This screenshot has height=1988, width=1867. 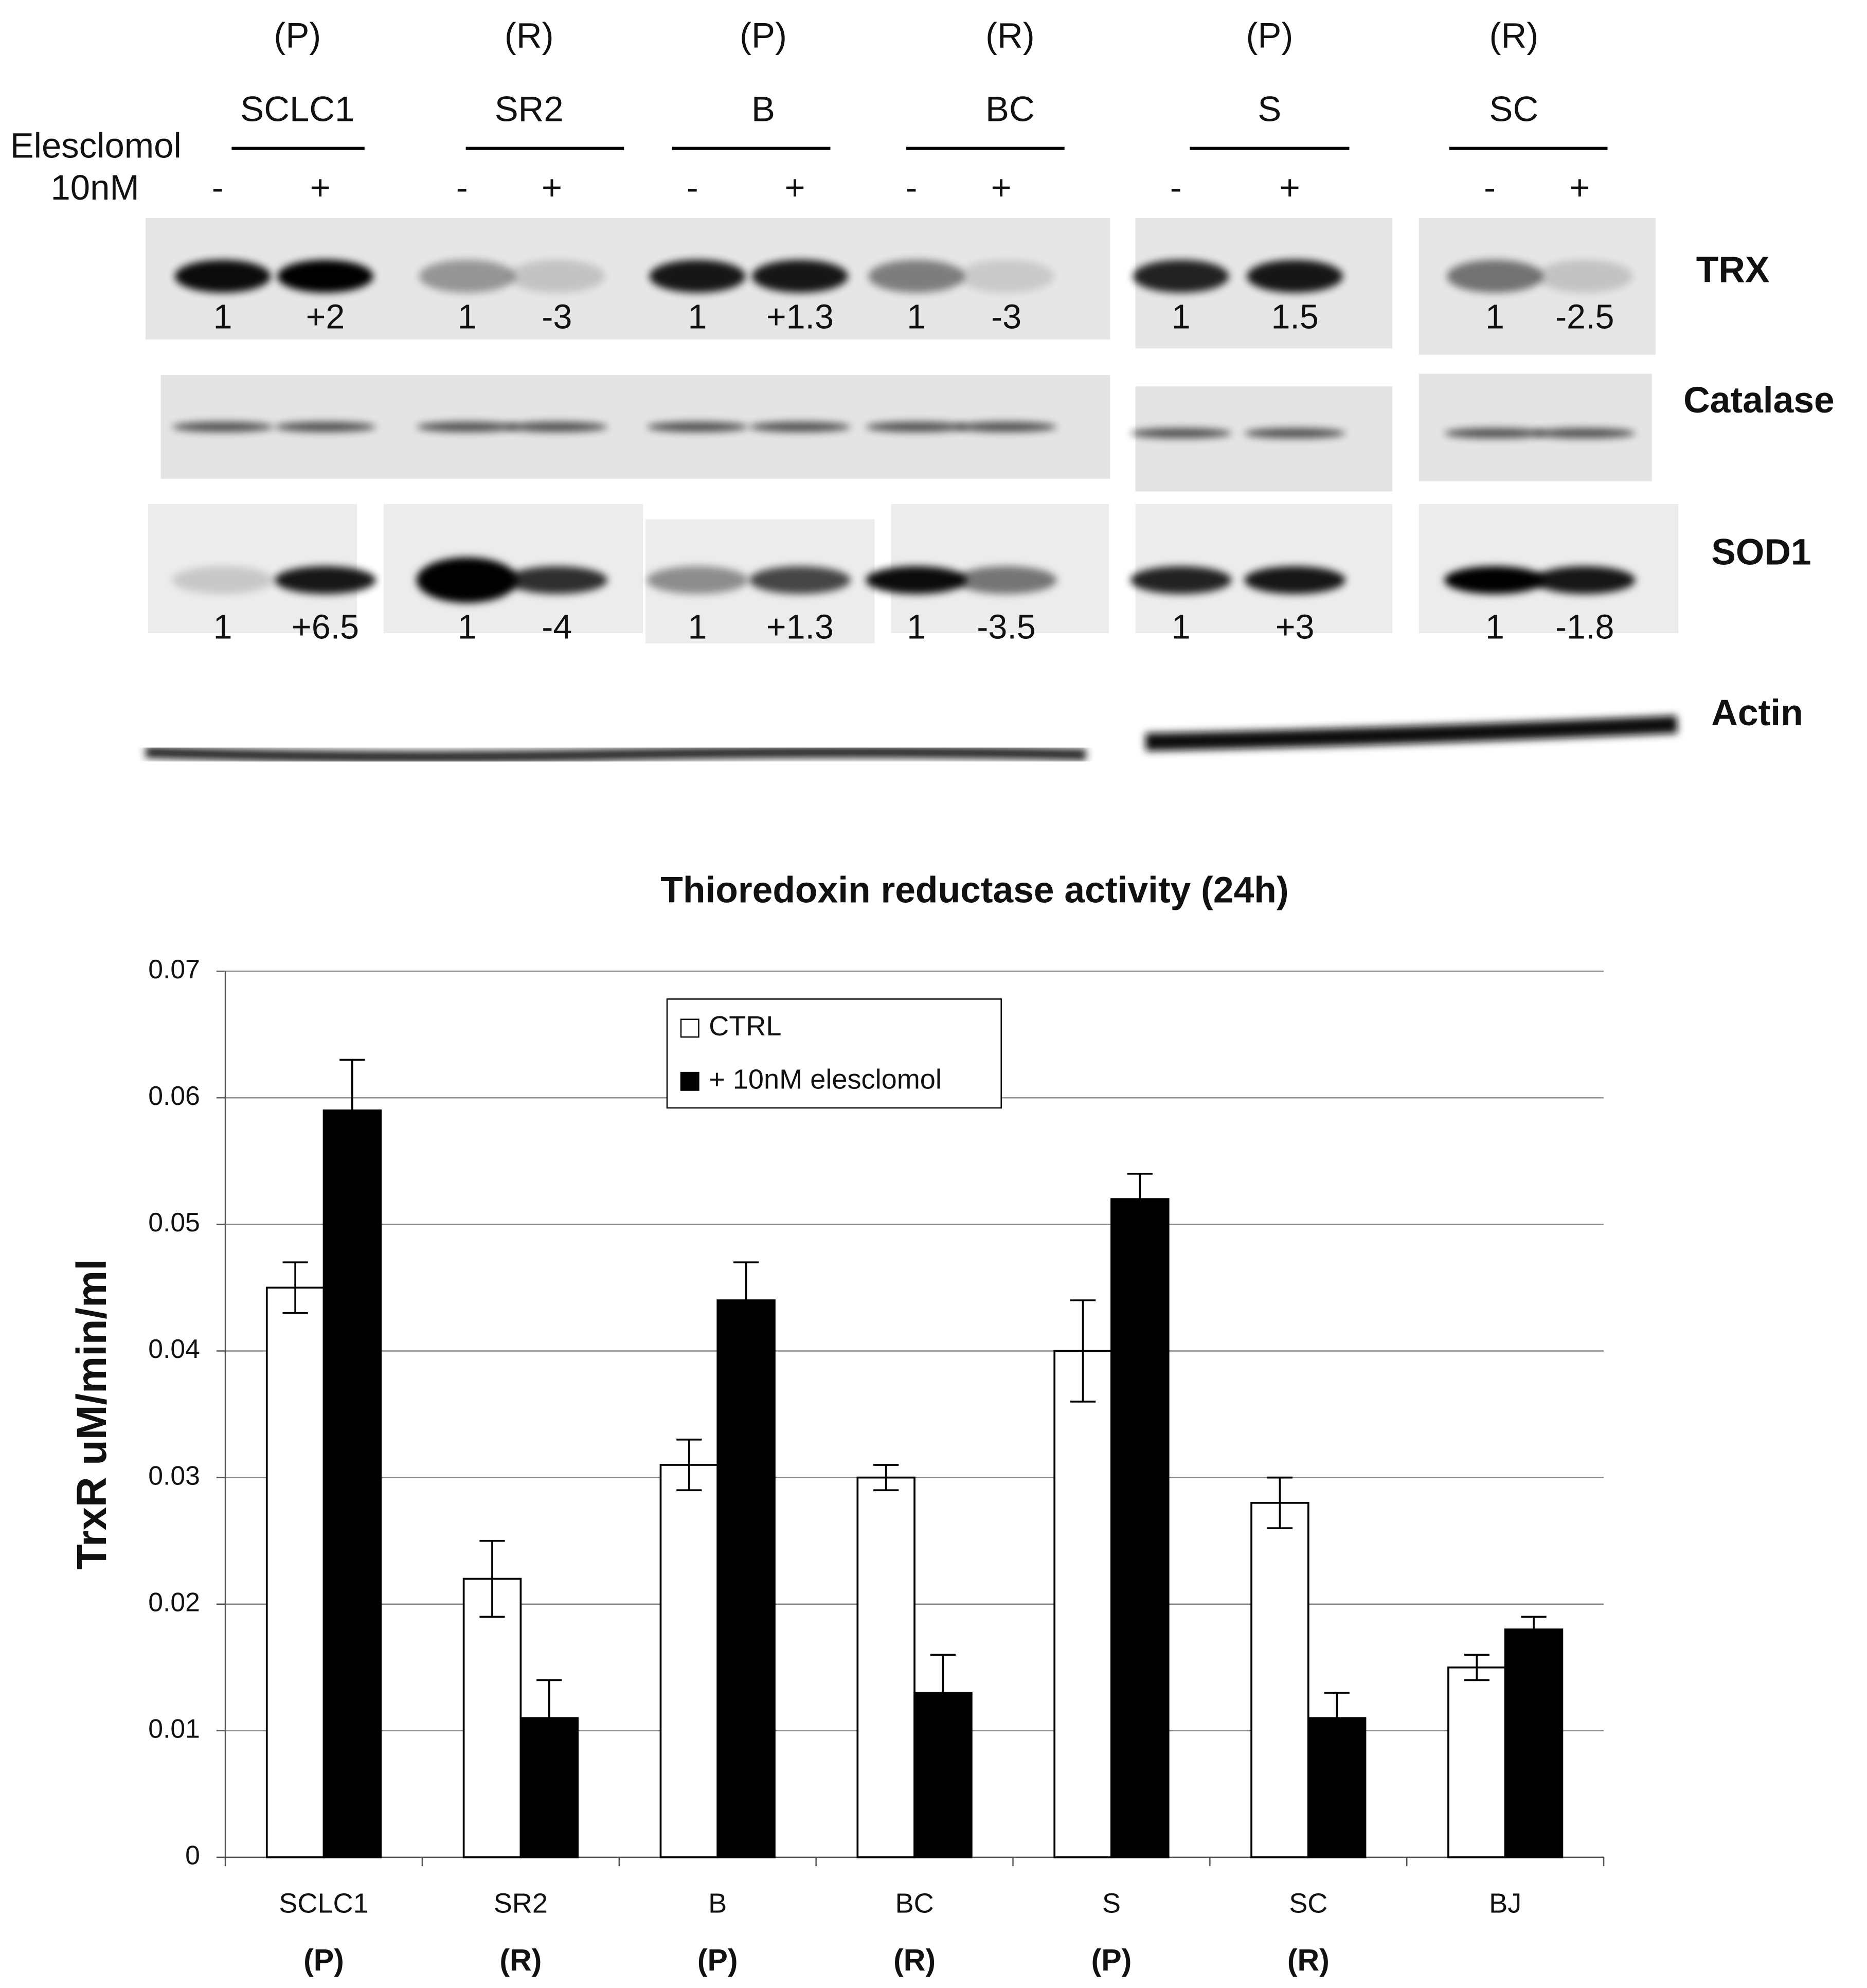 I want to click on group-name: S, so click(x=1269, y=109).